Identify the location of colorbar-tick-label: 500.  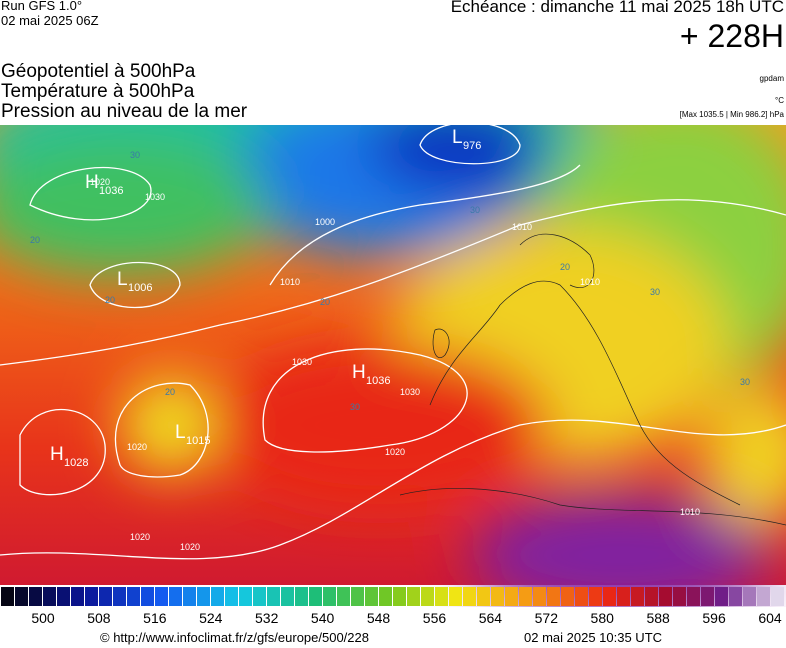
(43, 618).